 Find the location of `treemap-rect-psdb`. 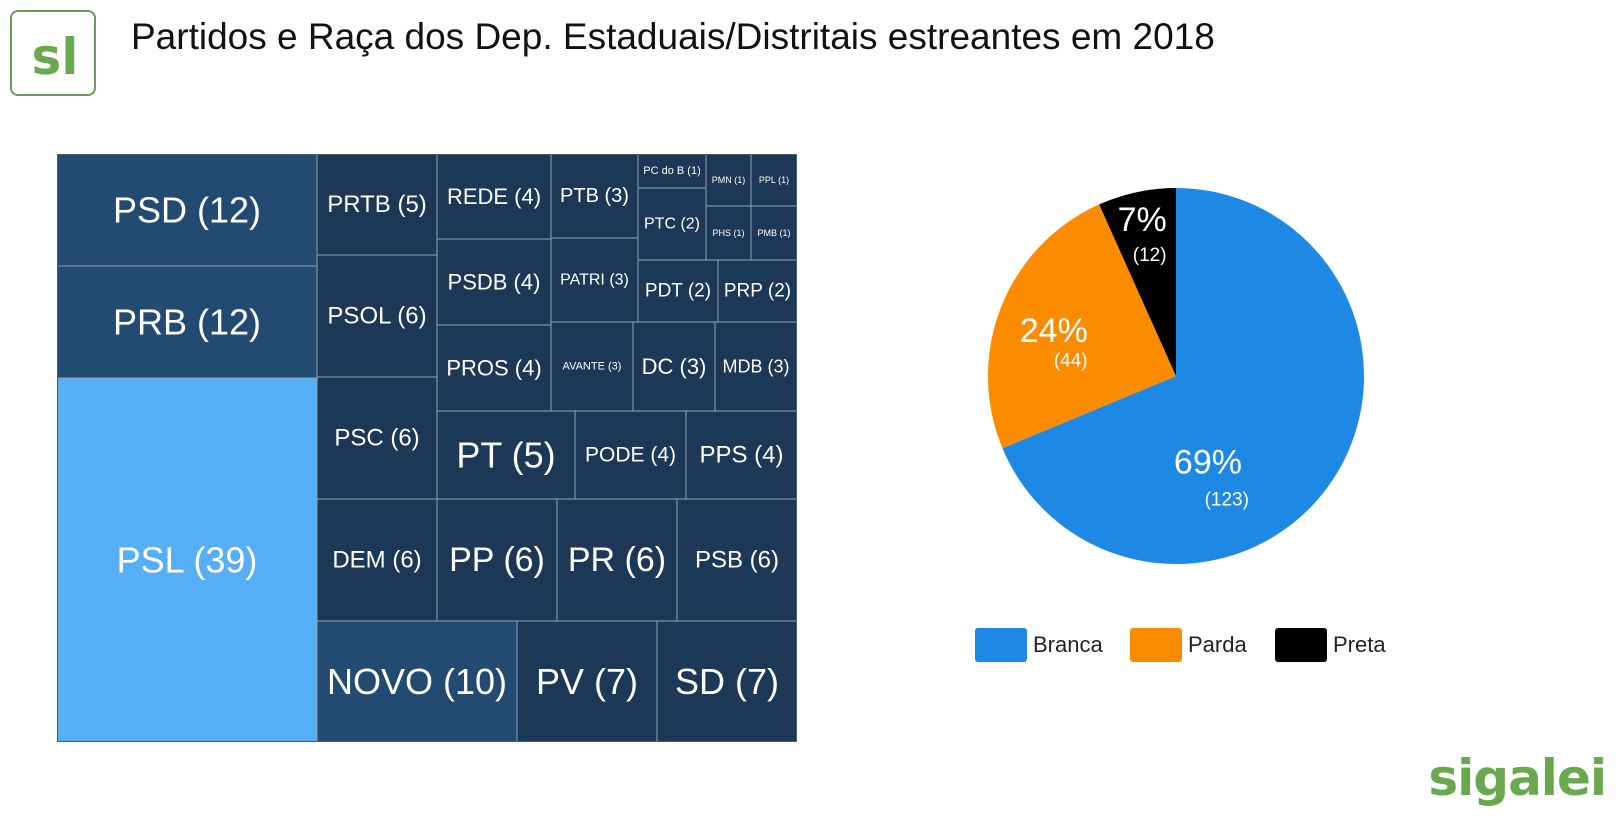

treemap-rect-psdb is located at coordinates (494, 282).